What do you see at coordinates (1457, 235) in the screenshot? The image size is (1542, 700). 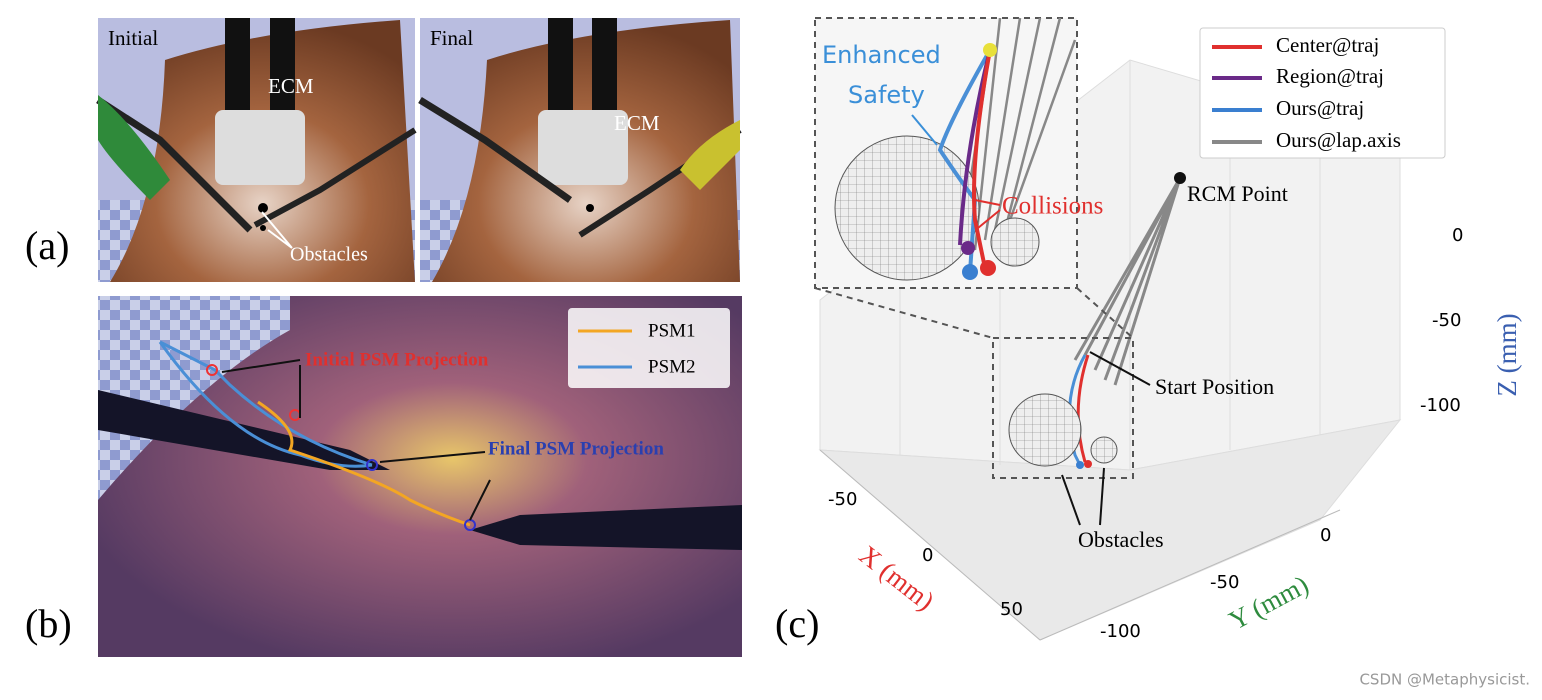 I see `z-tick-label: 0` at bounding box center [1457, 235].